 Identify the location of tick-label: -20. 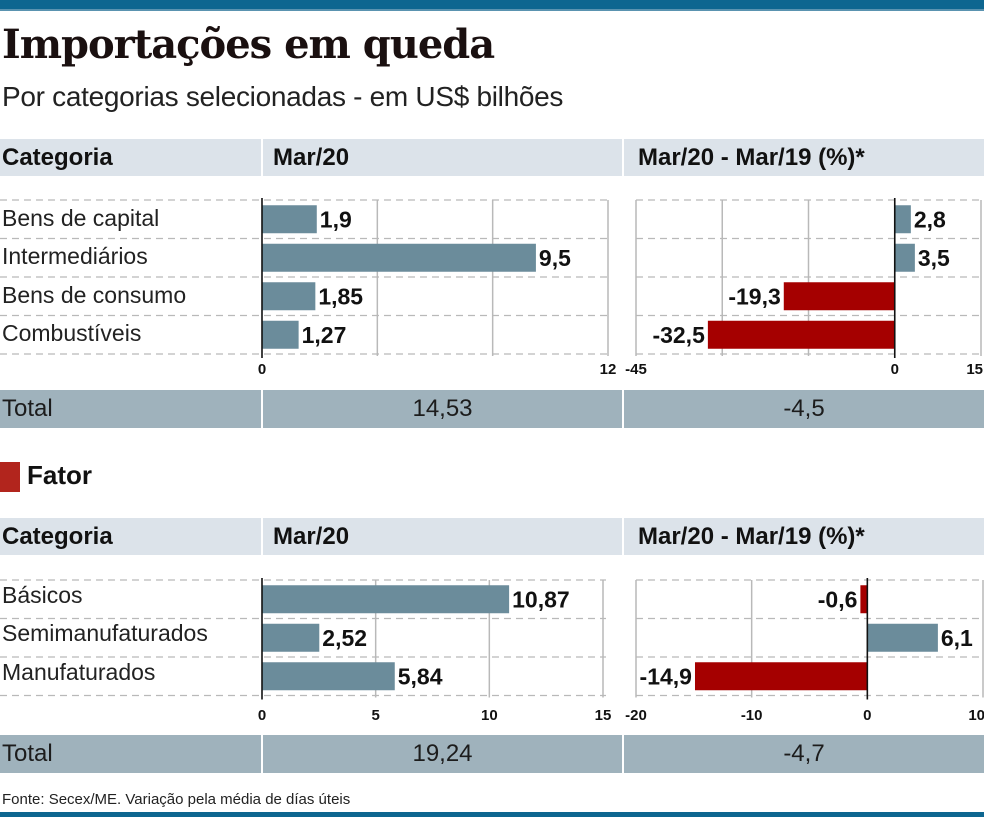
(636, 715).